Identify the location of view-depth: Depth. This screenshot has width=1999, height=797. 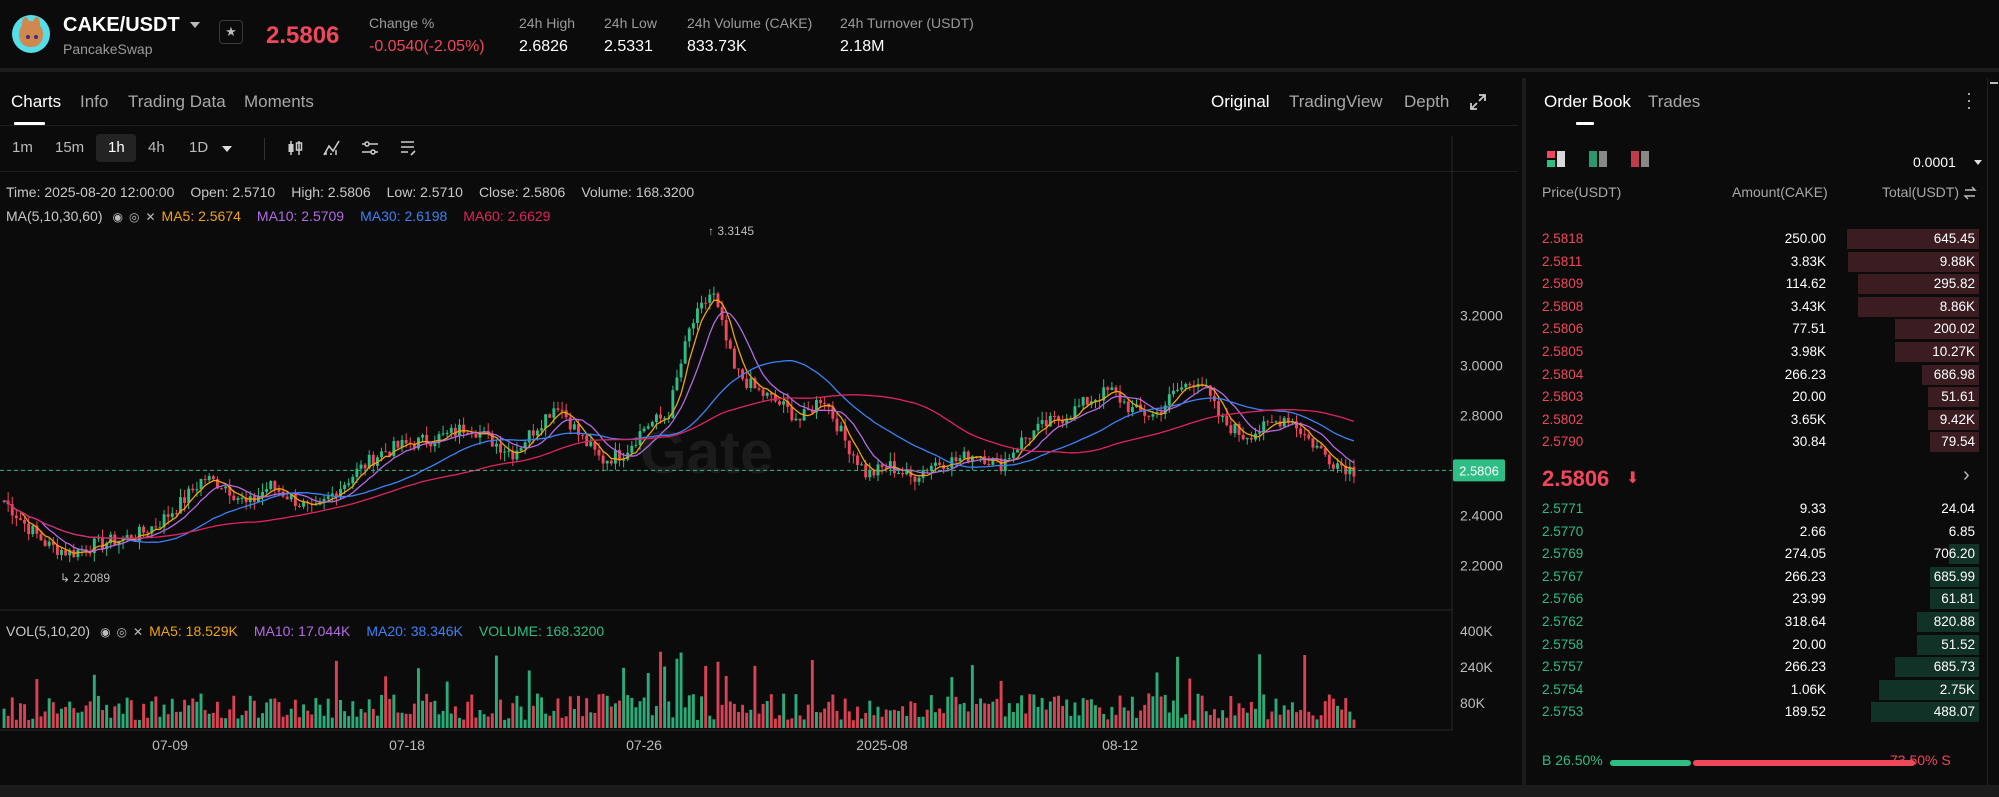
(1427, 101).